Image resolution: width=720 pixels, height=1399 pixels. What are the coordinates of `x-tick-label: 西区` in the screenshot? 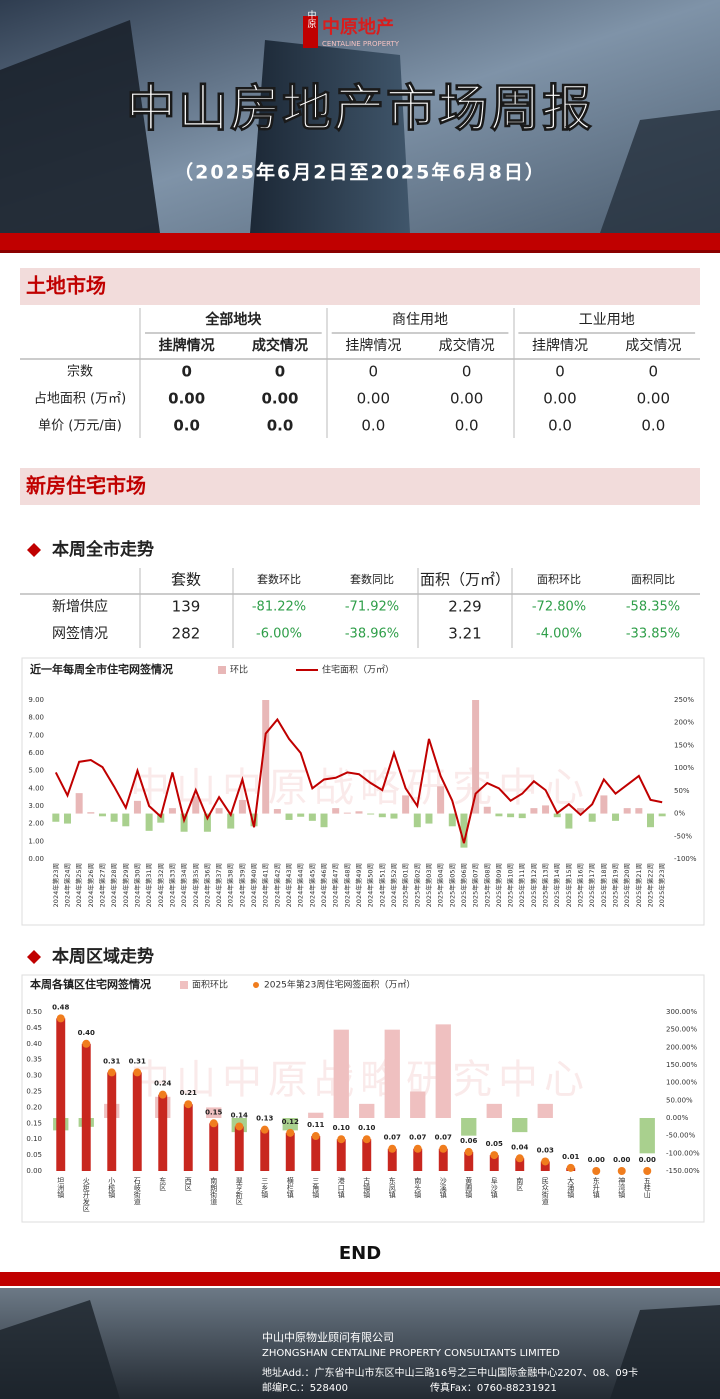 It's located at (188, 1184).